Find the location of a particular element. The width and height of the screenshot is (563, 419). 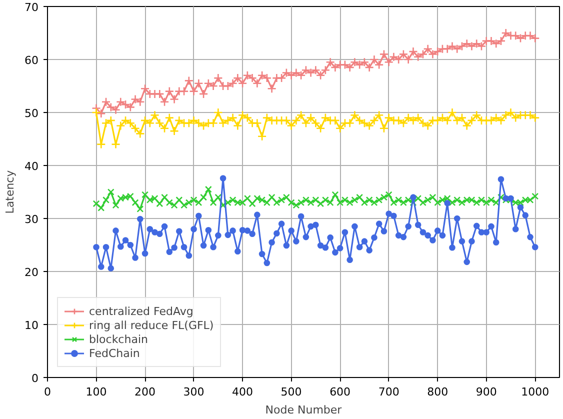

y-tick-label: 0 is located at coordinates (35, 378).